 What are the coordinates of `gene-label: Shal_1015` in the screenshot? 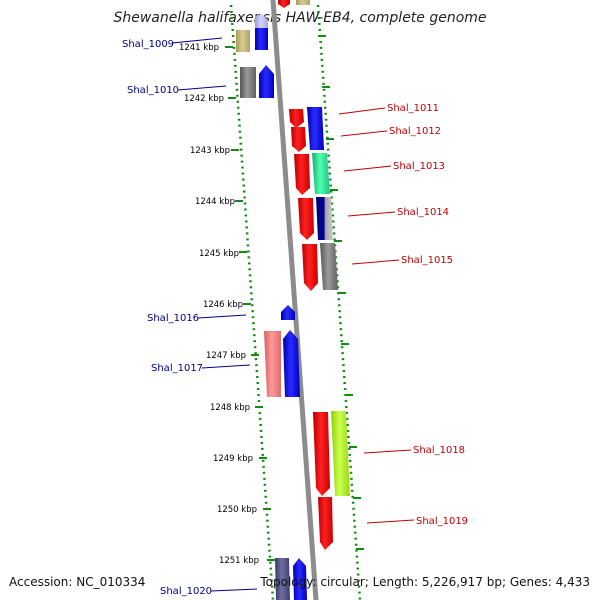 It's located at (427, 260).